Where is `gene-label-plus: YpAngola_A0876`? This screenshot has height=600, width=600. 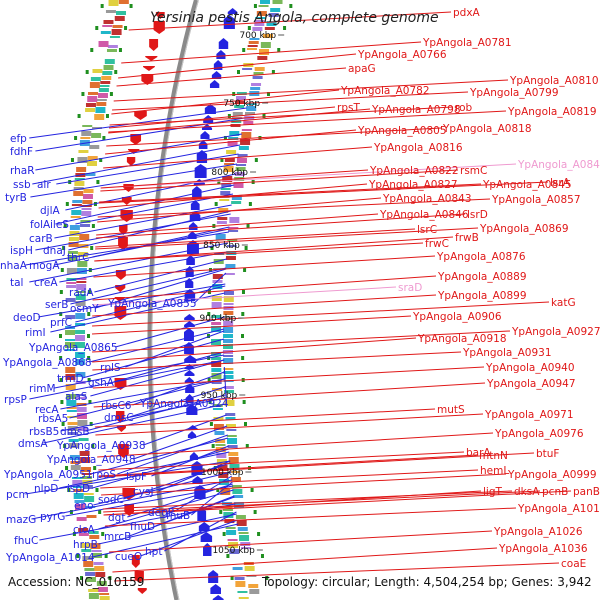 gene-label-plus: YpAngola_A0876 is located at coordinates (481, 257).